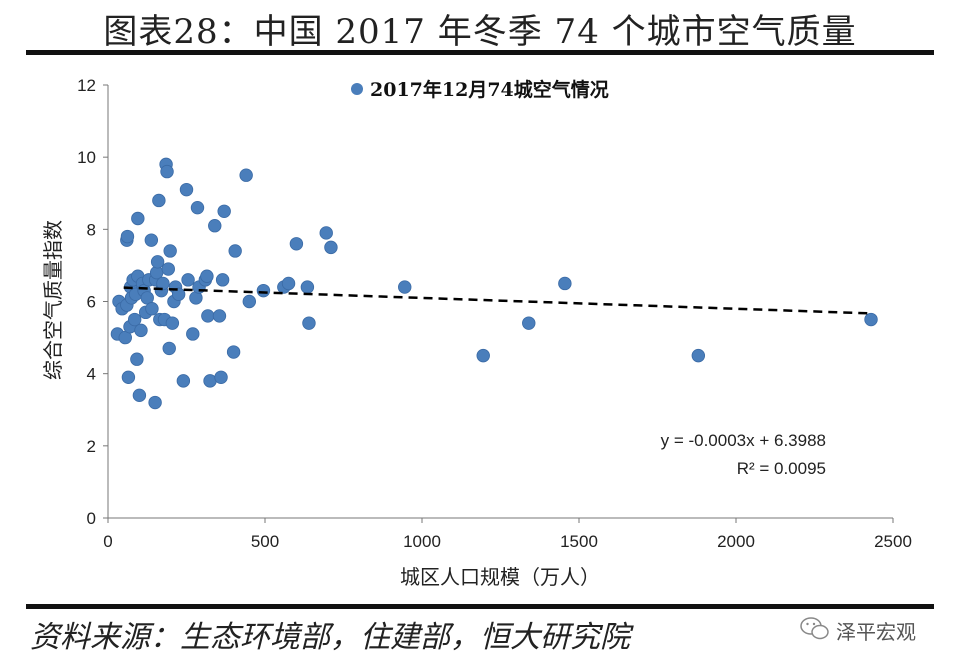  Describe the element at coordinates (86, 157) in the screenshot. I see `y-tick-label: 10` at that location.